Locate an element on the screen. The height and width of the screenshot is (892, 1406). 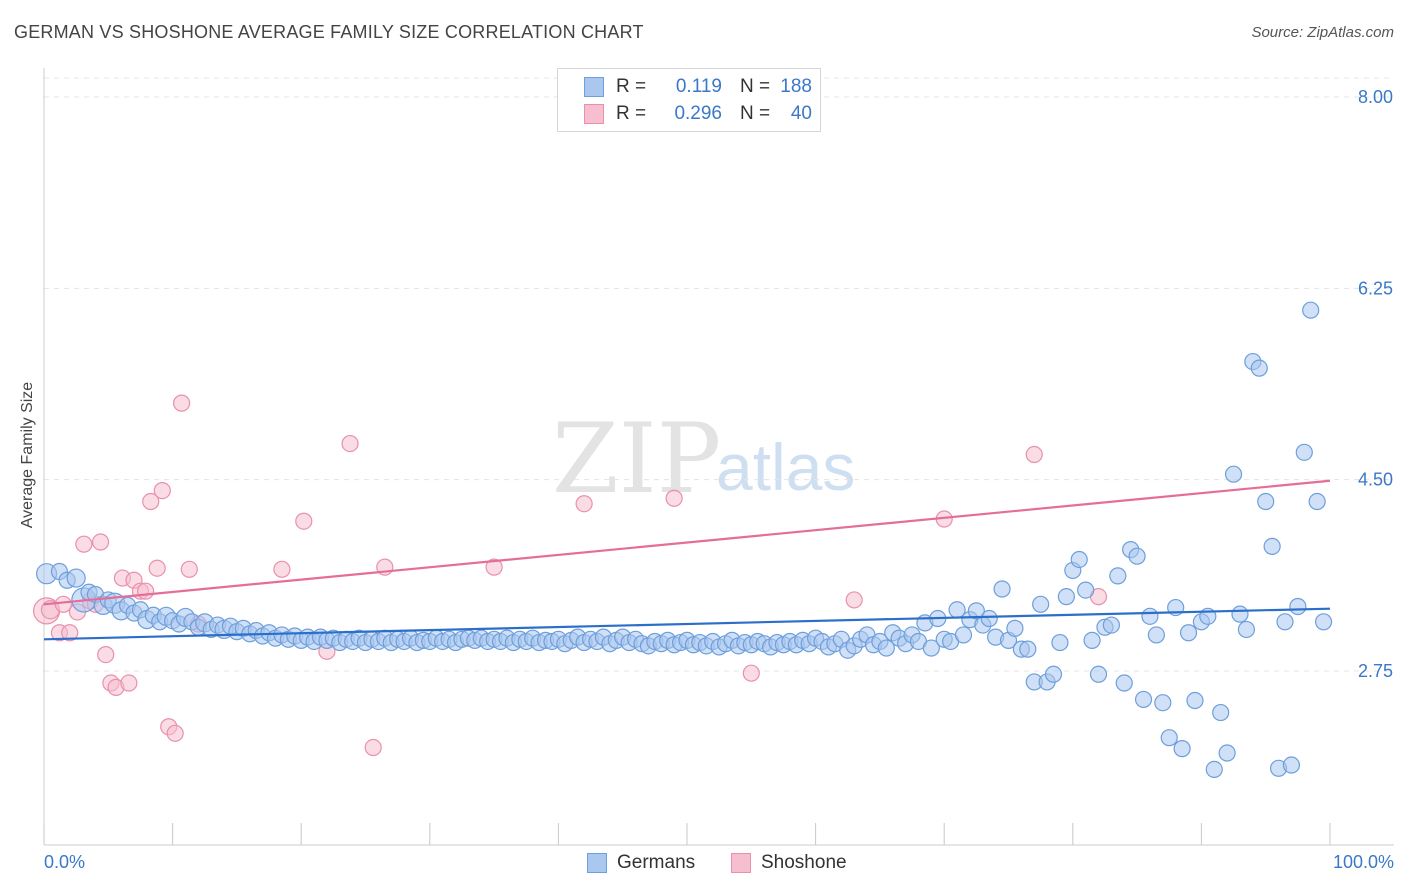
shoshone-n-value: 40 is located at coordinates (801, 113).